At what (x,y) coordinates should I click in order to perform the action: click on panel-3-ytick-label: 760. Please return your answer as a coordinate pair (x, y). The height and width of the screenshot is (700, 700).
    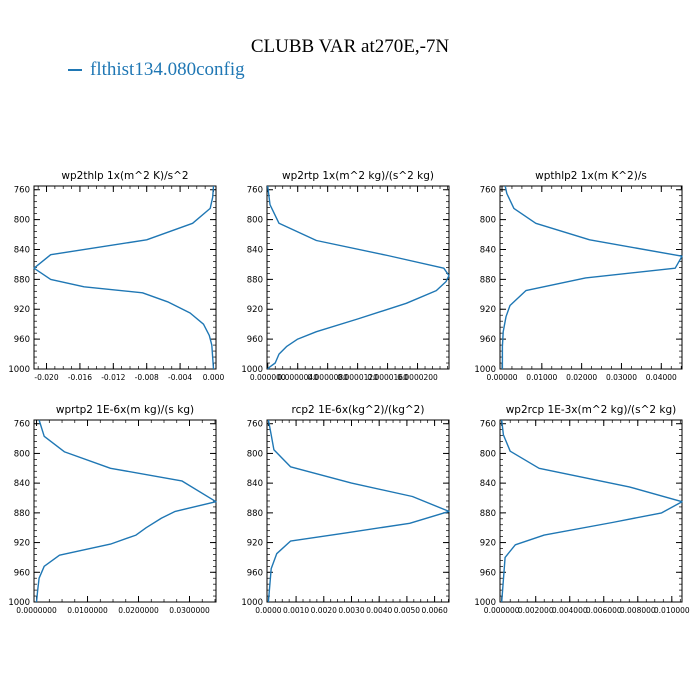
    Looking at the image, I should click on (488, 191).